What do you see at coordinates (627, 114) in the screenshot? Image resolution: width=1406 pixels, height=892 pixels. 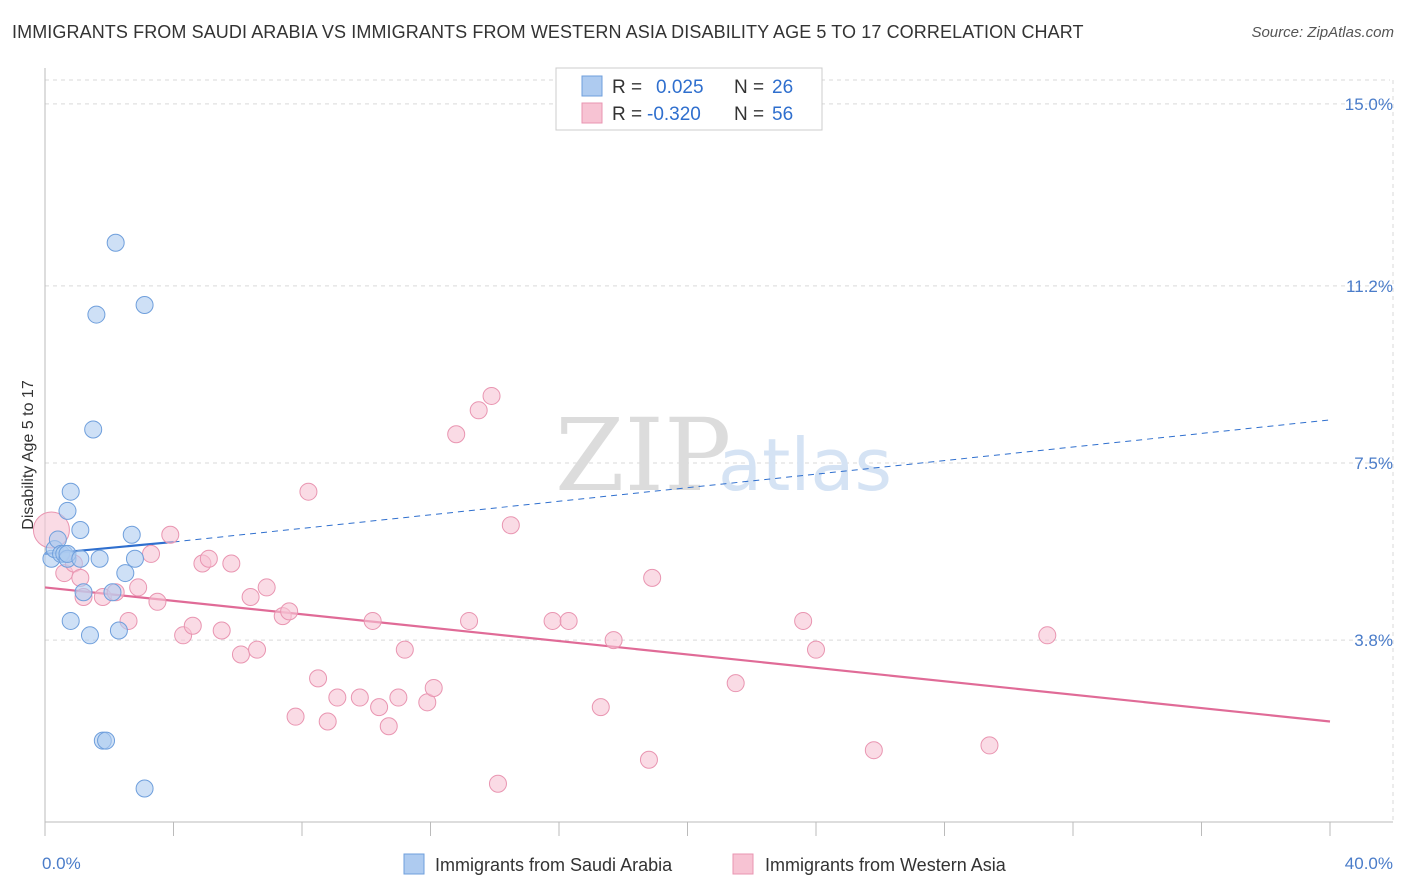 I see `legend-r-label-wasia: R =` at bounding box center [627, 114].